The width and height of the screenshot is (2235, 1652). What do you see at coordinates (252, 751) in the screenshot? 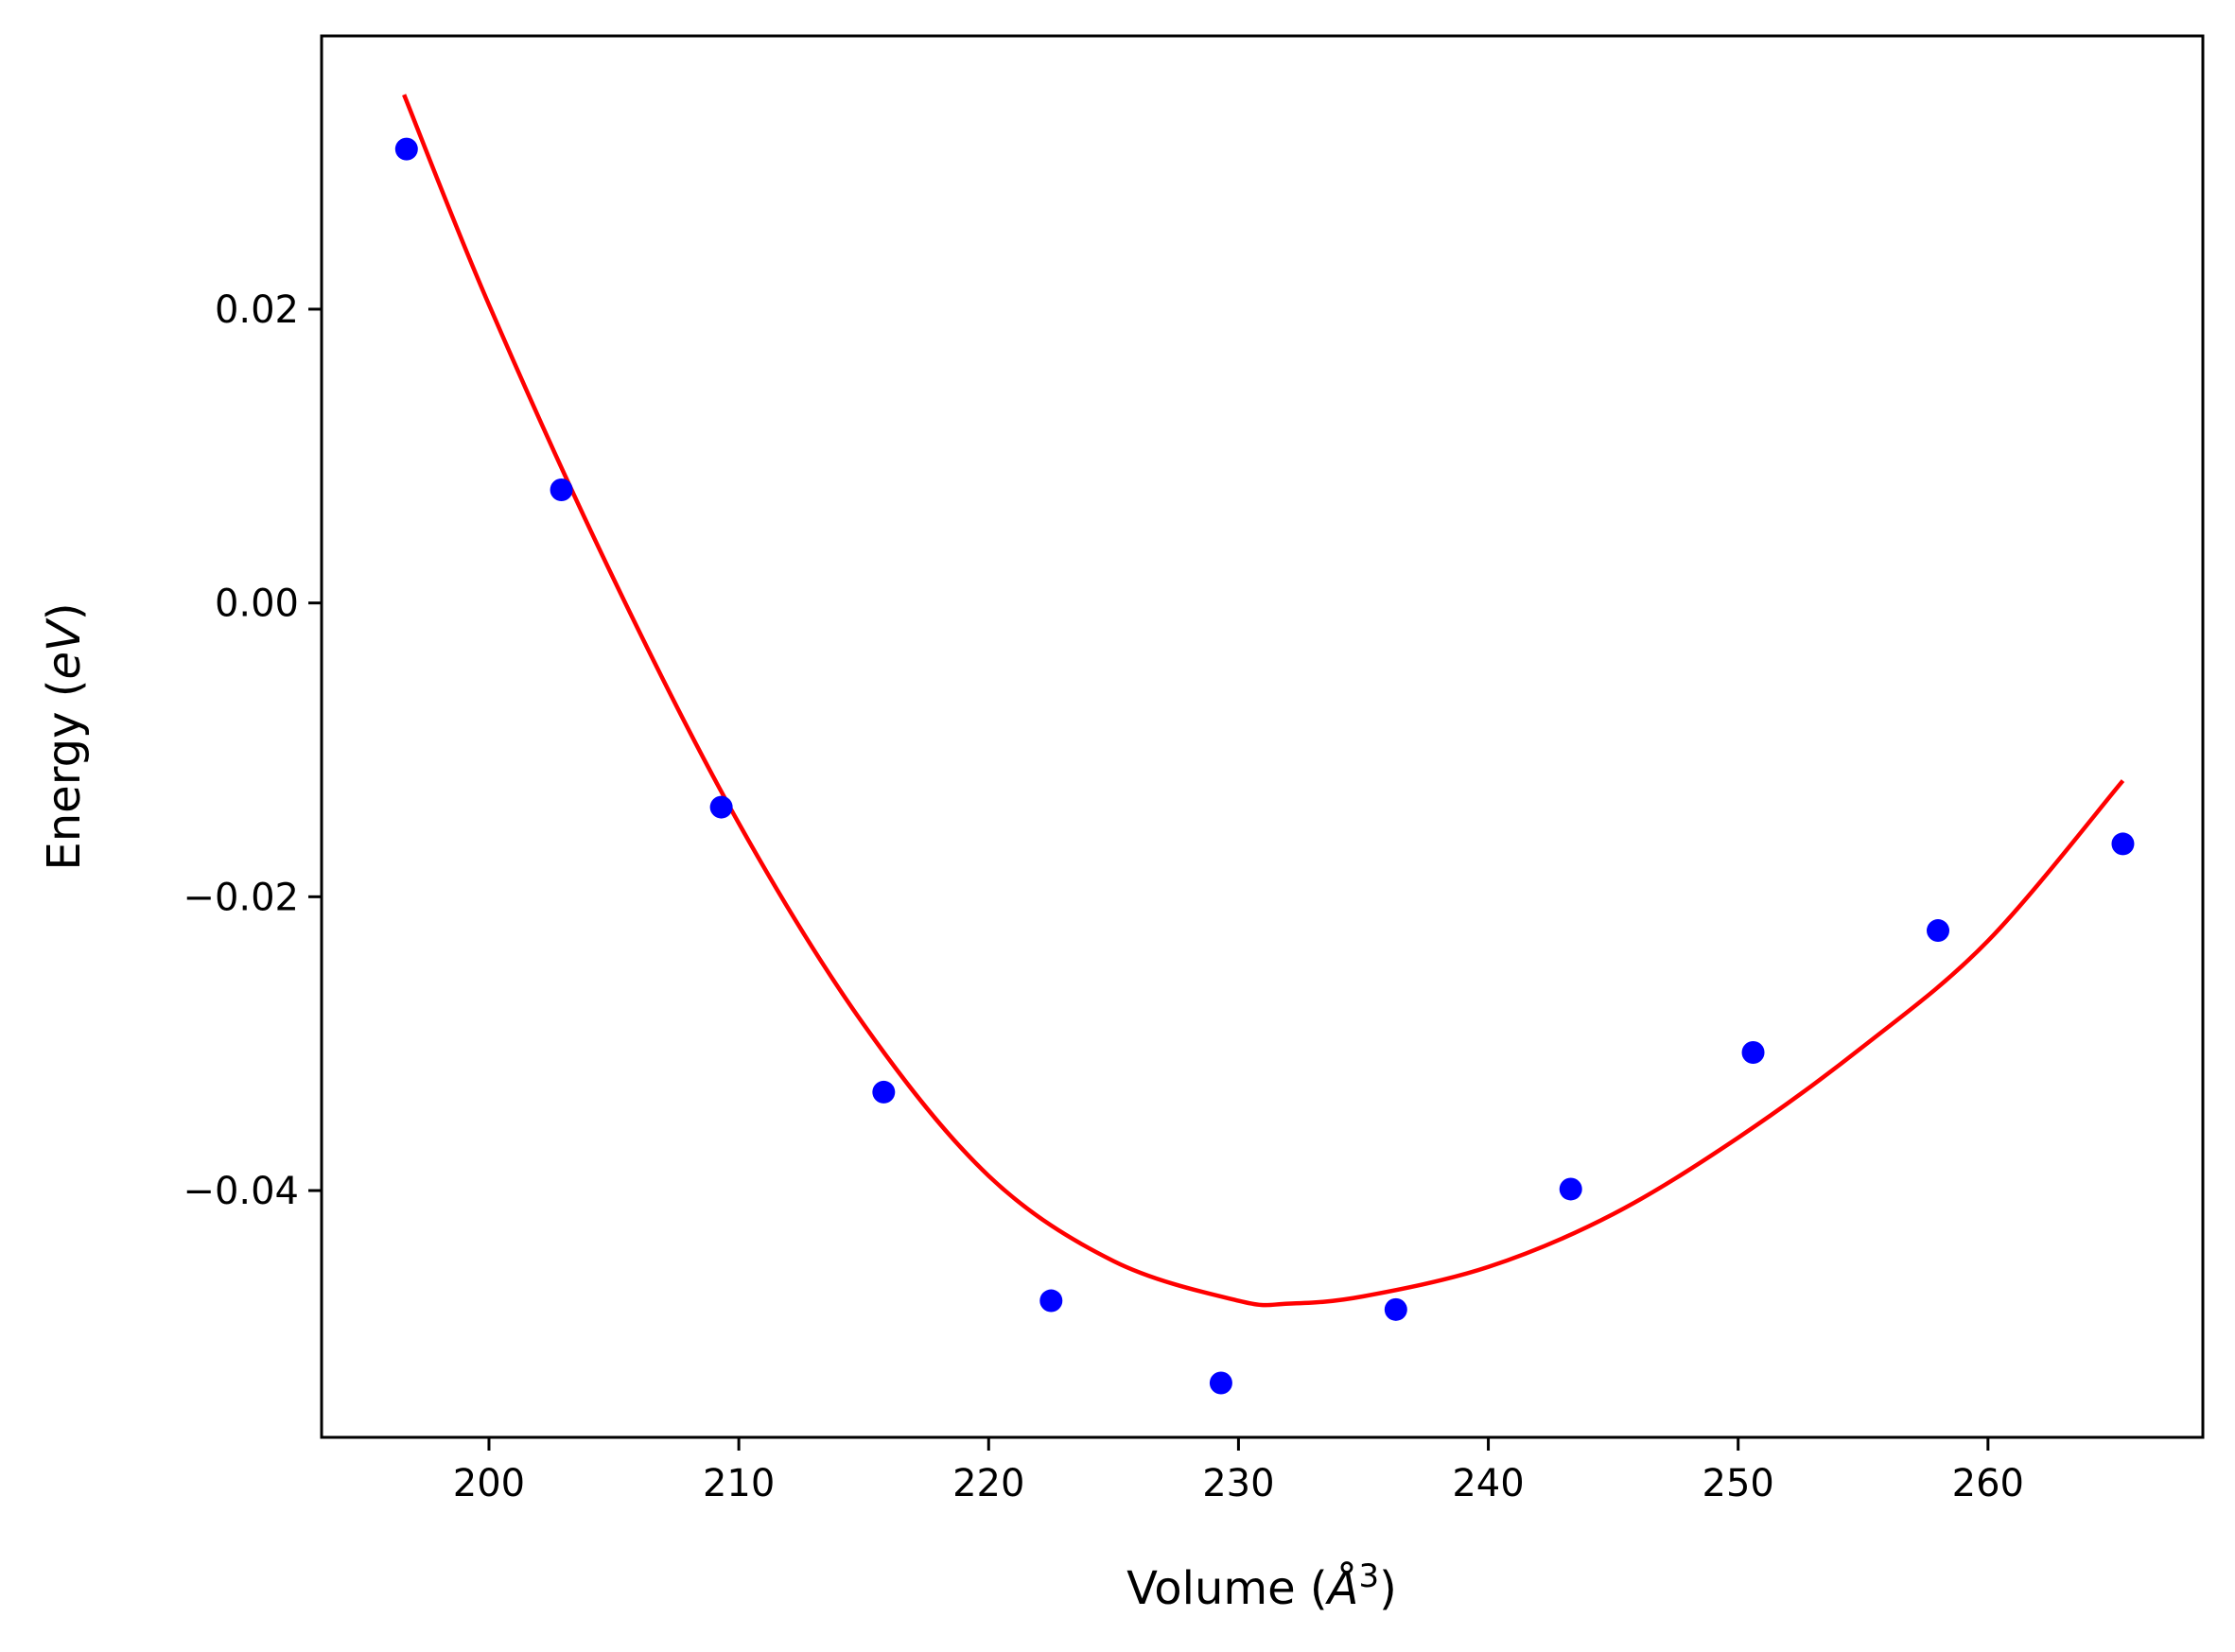
I see `y-axis-ticks: 0.02 0.00 −0.02 −0.04` at bounding box center [252, 751].